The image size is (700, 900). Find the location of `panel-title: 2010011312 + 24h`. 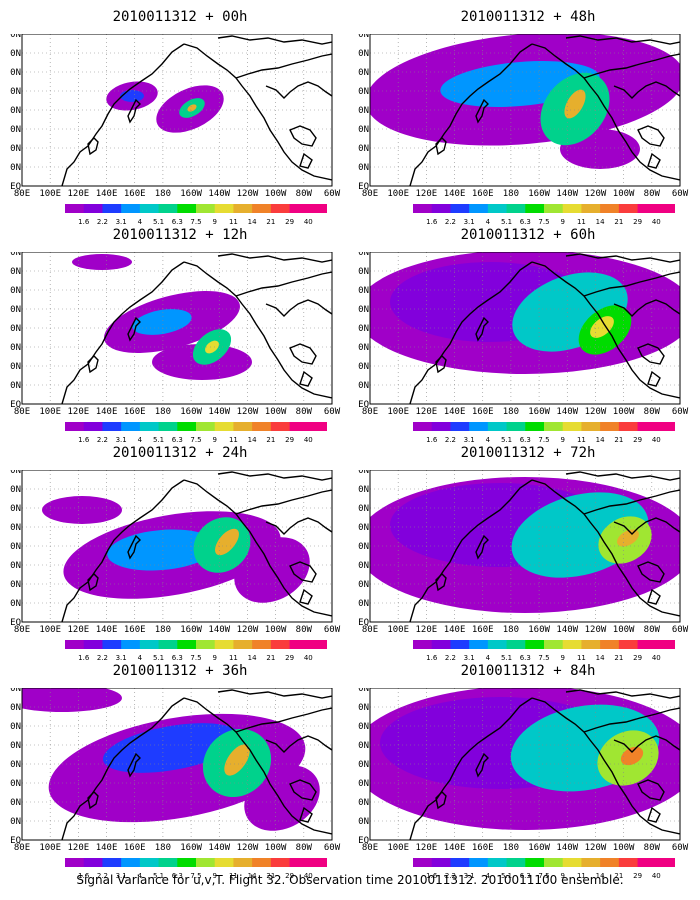

panel-title: 2010011312 + 24h is located at coordinates (180, 453).